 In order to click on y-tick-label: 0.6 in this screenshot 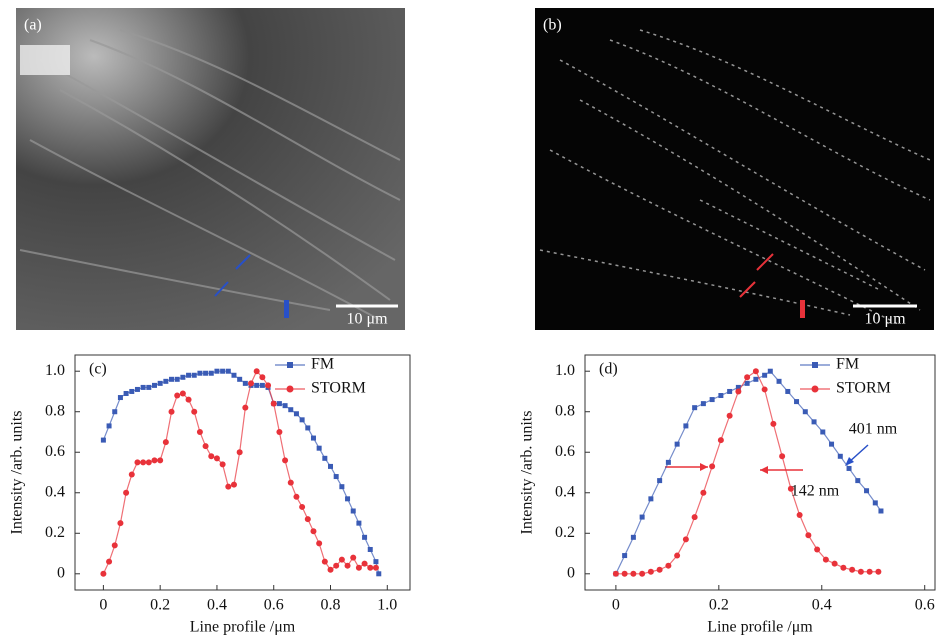, I will do `click(565, 451)`.